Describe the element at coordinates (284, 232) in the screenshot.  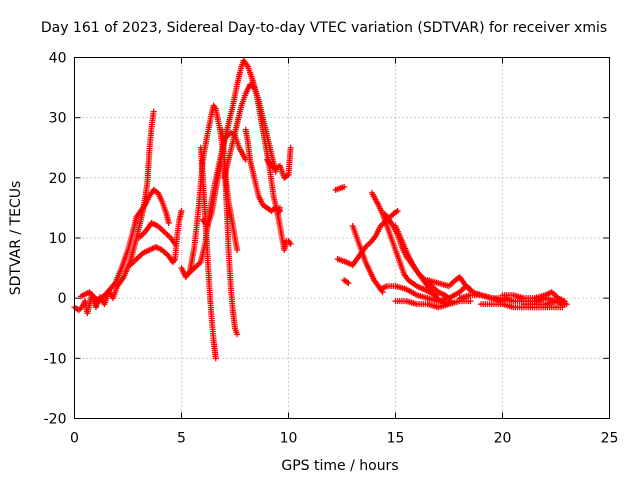
I see `series-track-b7` at that location.